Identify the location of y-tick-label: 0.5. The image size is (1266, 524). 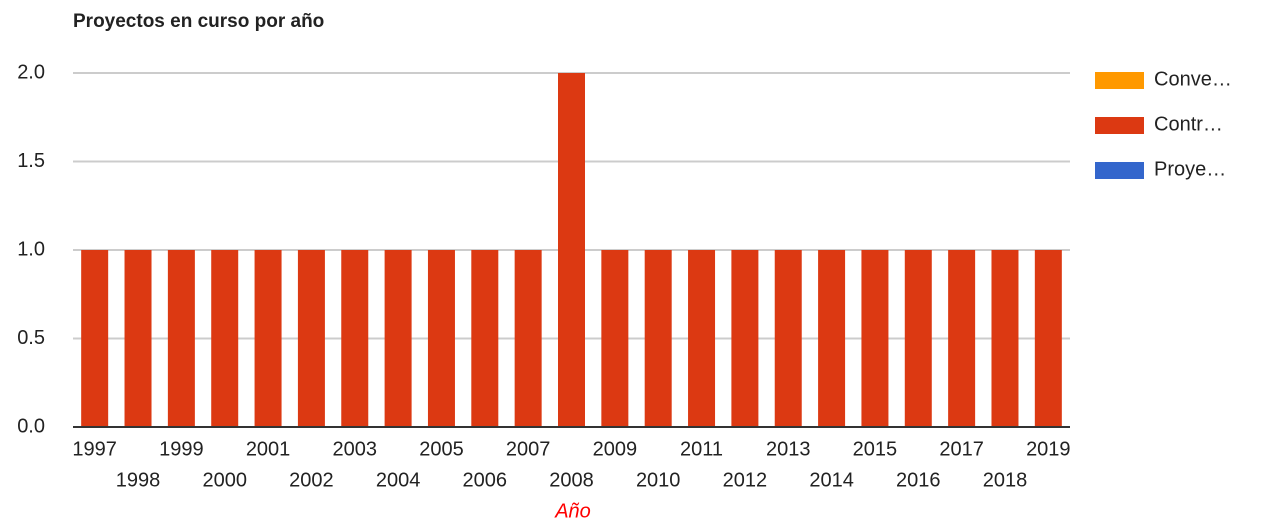
(31, 338).